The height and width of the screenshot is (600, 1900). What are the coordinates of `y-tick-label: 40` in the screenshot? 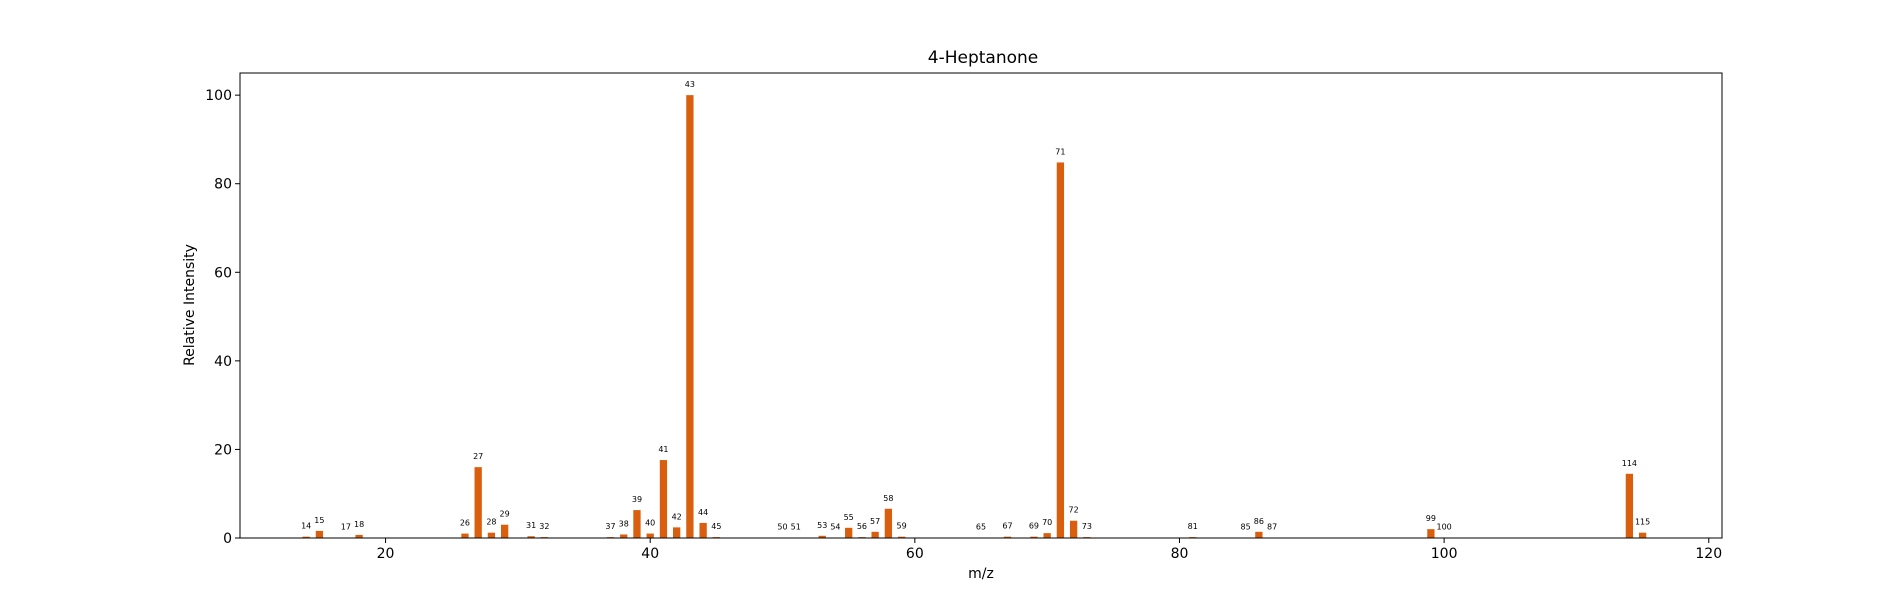 It's located at (223, 362).